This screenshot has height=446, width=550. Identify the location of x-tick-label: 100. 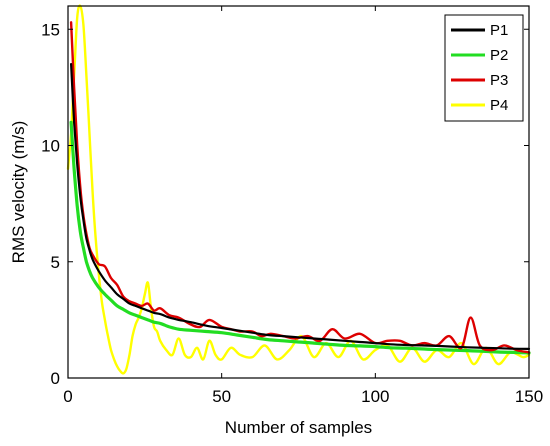
(375, 396).